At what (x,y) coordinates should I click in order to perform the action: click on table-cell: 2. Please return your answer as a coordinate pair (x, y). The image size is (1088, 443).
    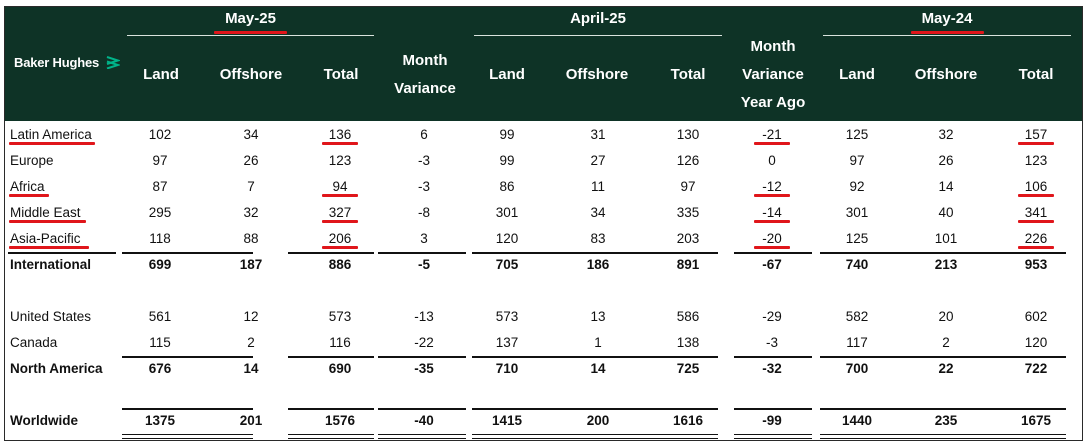
    Looking at the image, I should click on (946, 342).